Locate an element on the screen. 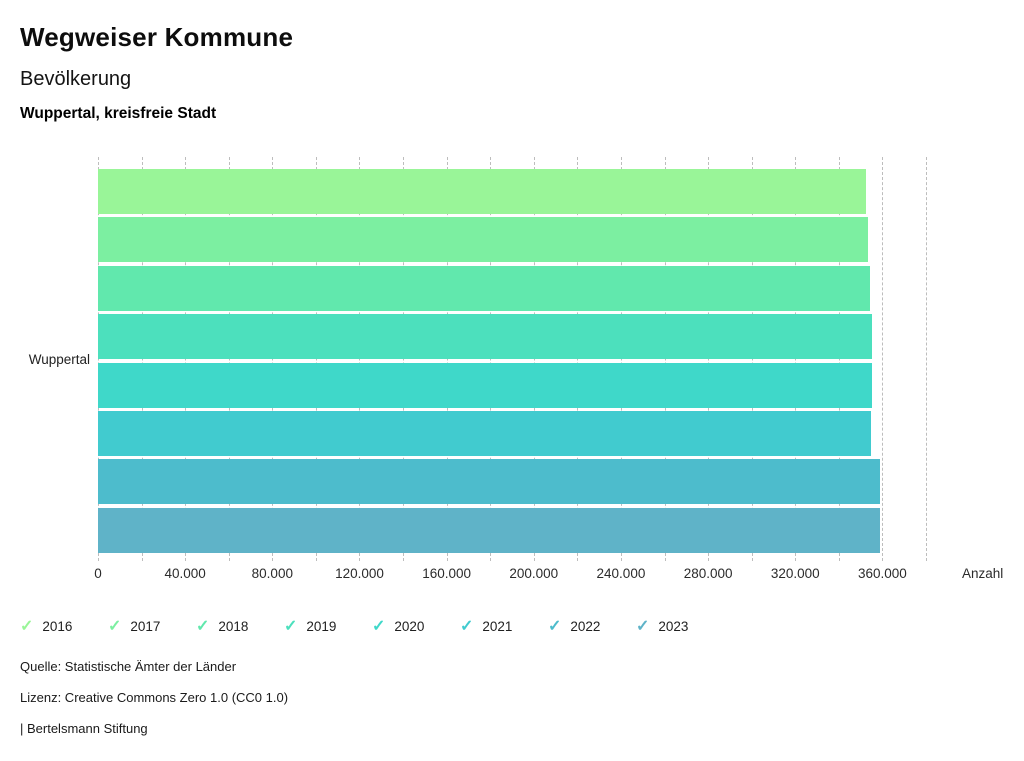 The image size is (1024, 761). x-tick-label: 160.000 is located at coordinates (447, 573).